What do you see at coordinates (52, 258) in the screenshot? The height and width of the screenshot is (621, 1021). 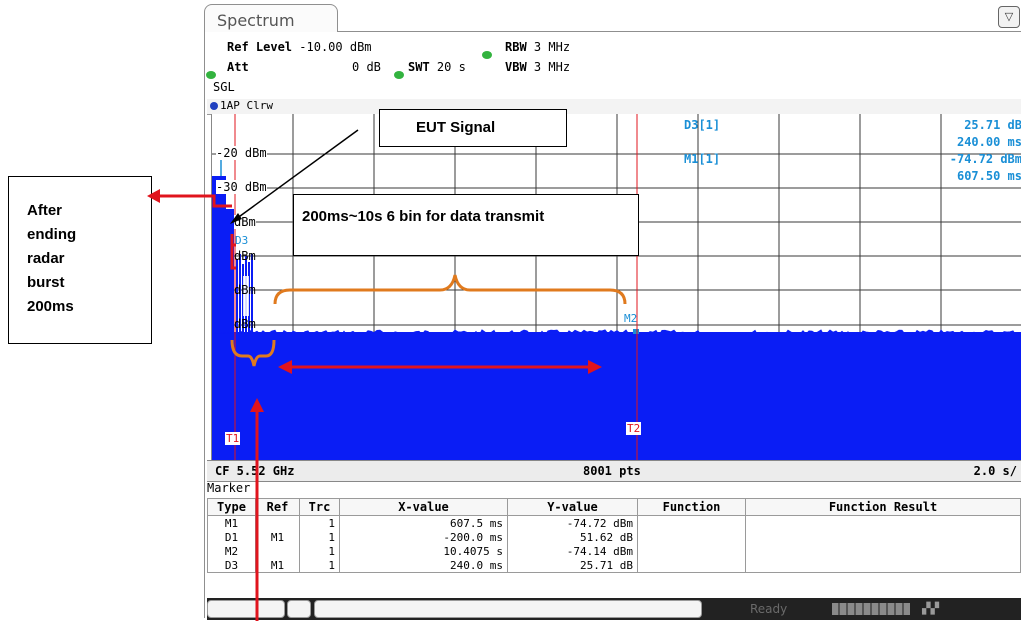 I see `radar-burst-text: After ending radar burst 200ms` at bounding box center [52, 258].